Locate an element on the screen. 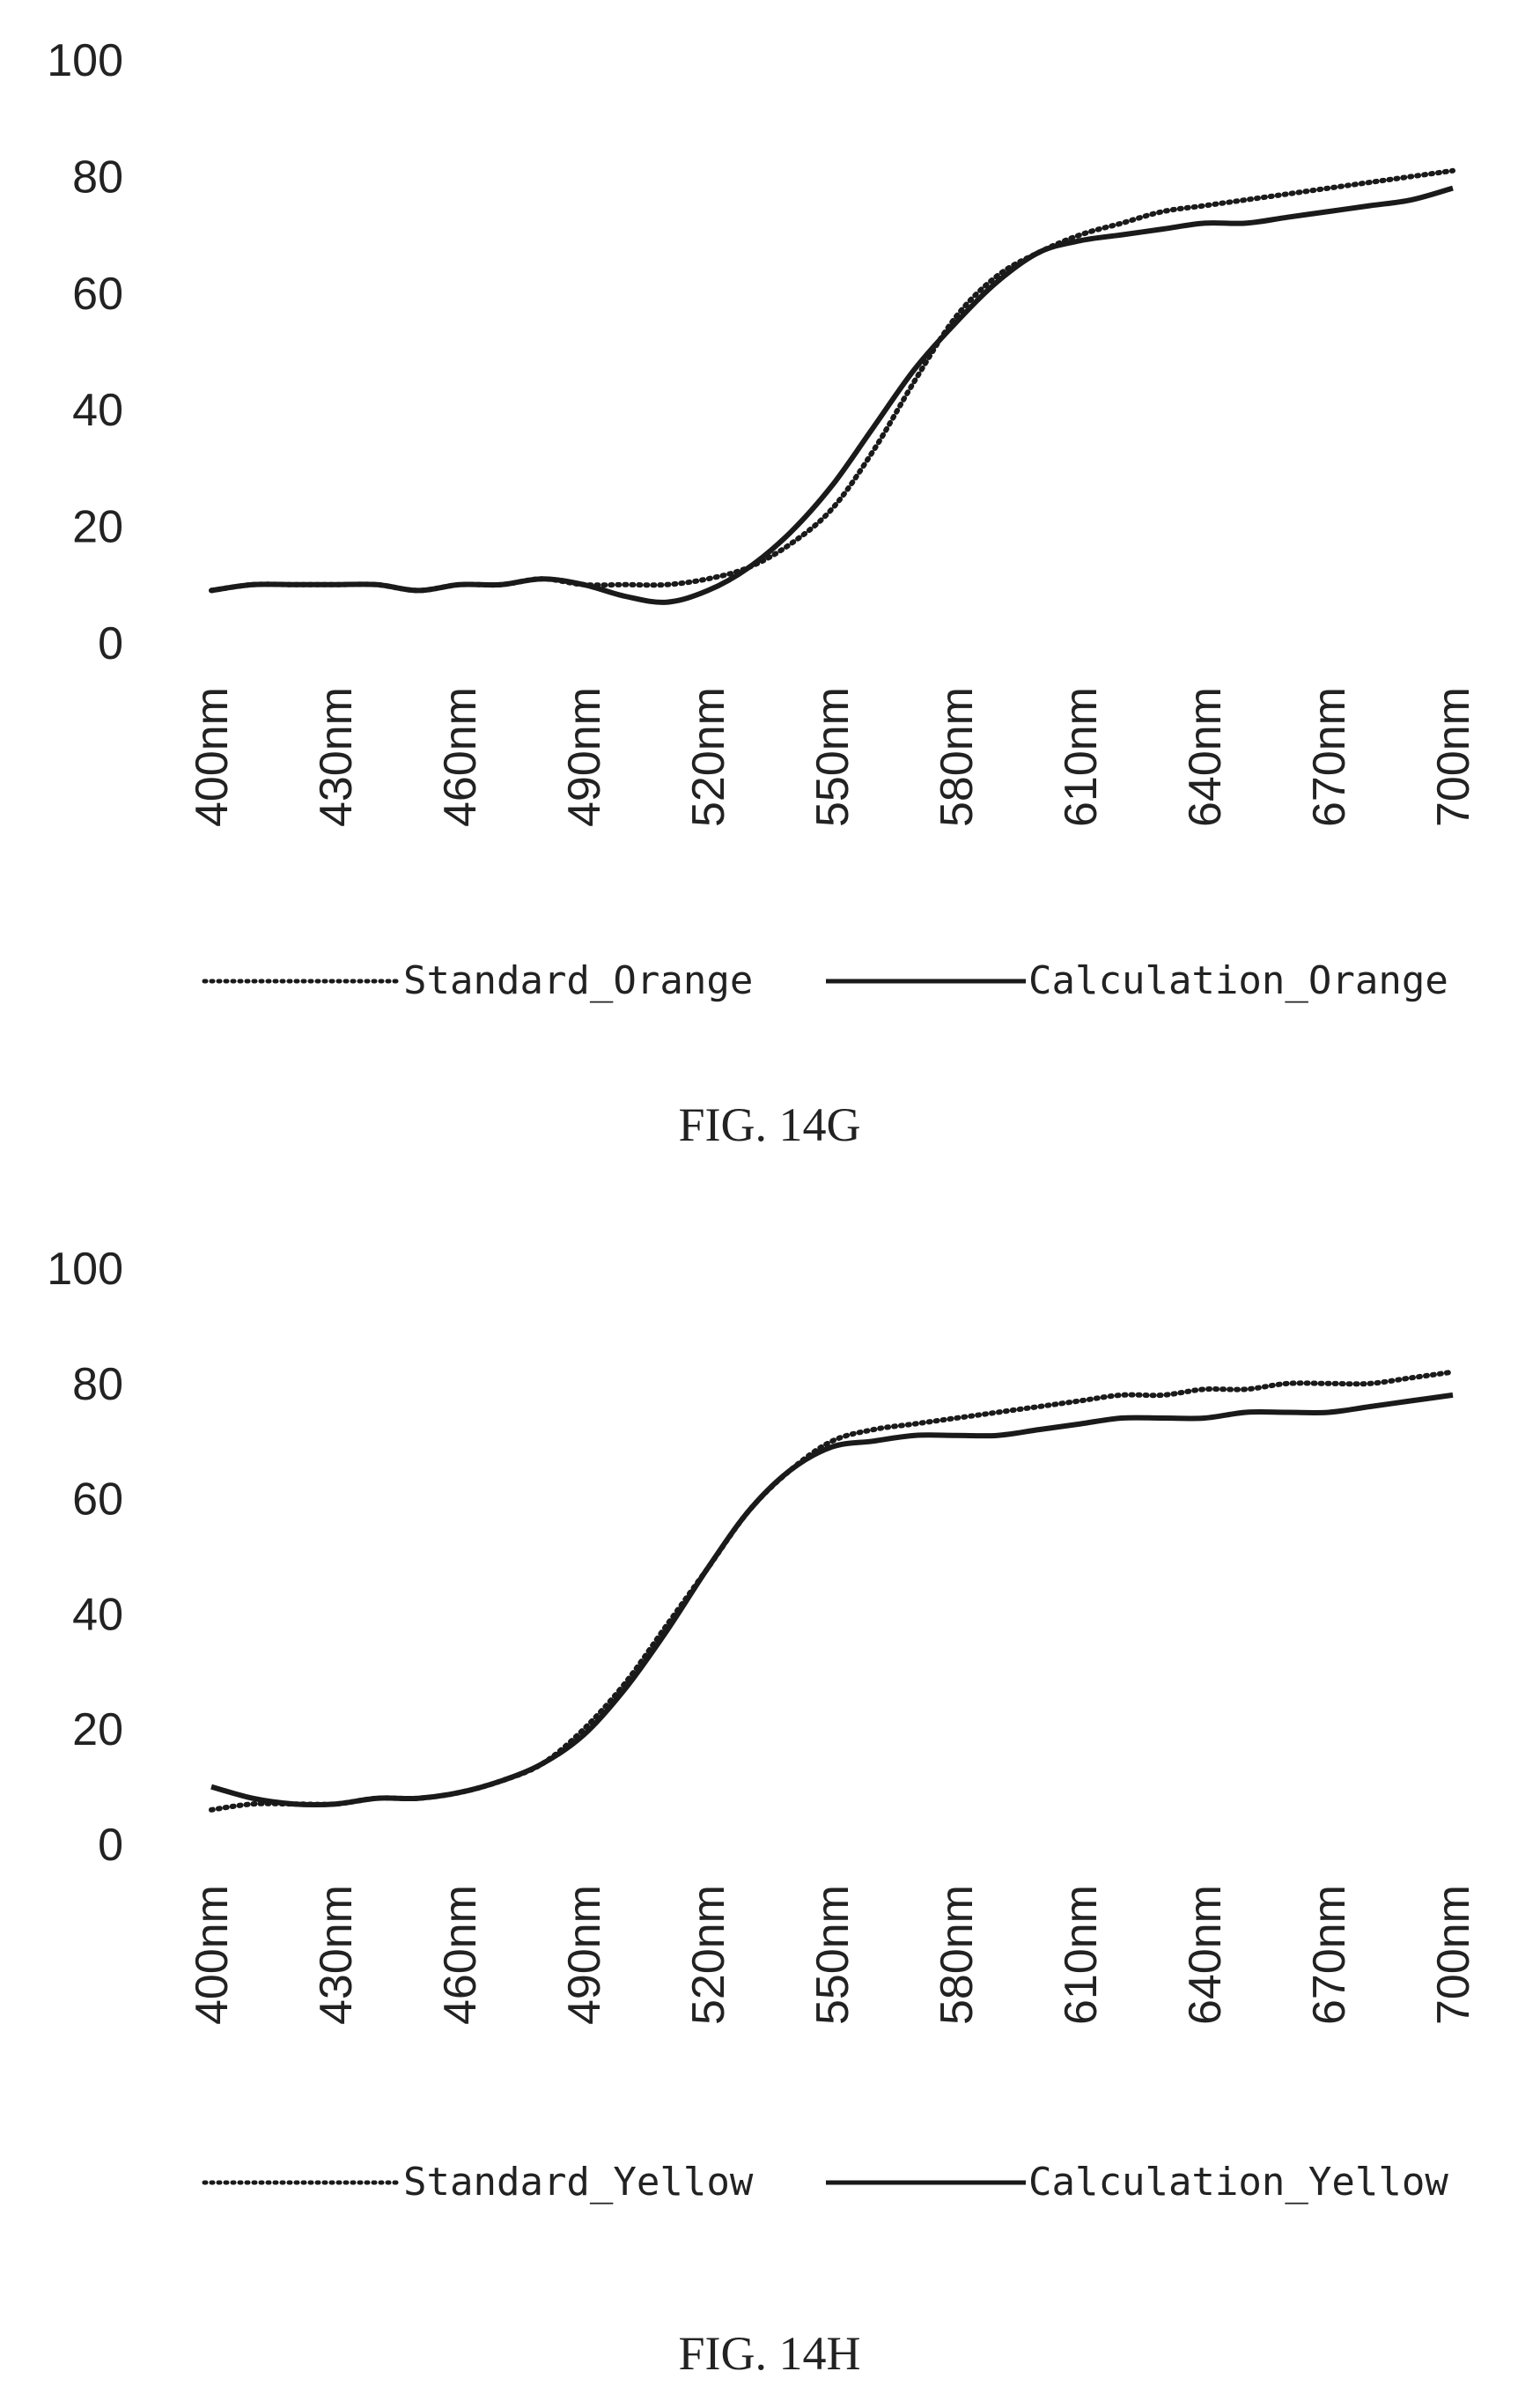  legend: Standard_Orange Calculation_Orange is located at coordinates (825, 980).